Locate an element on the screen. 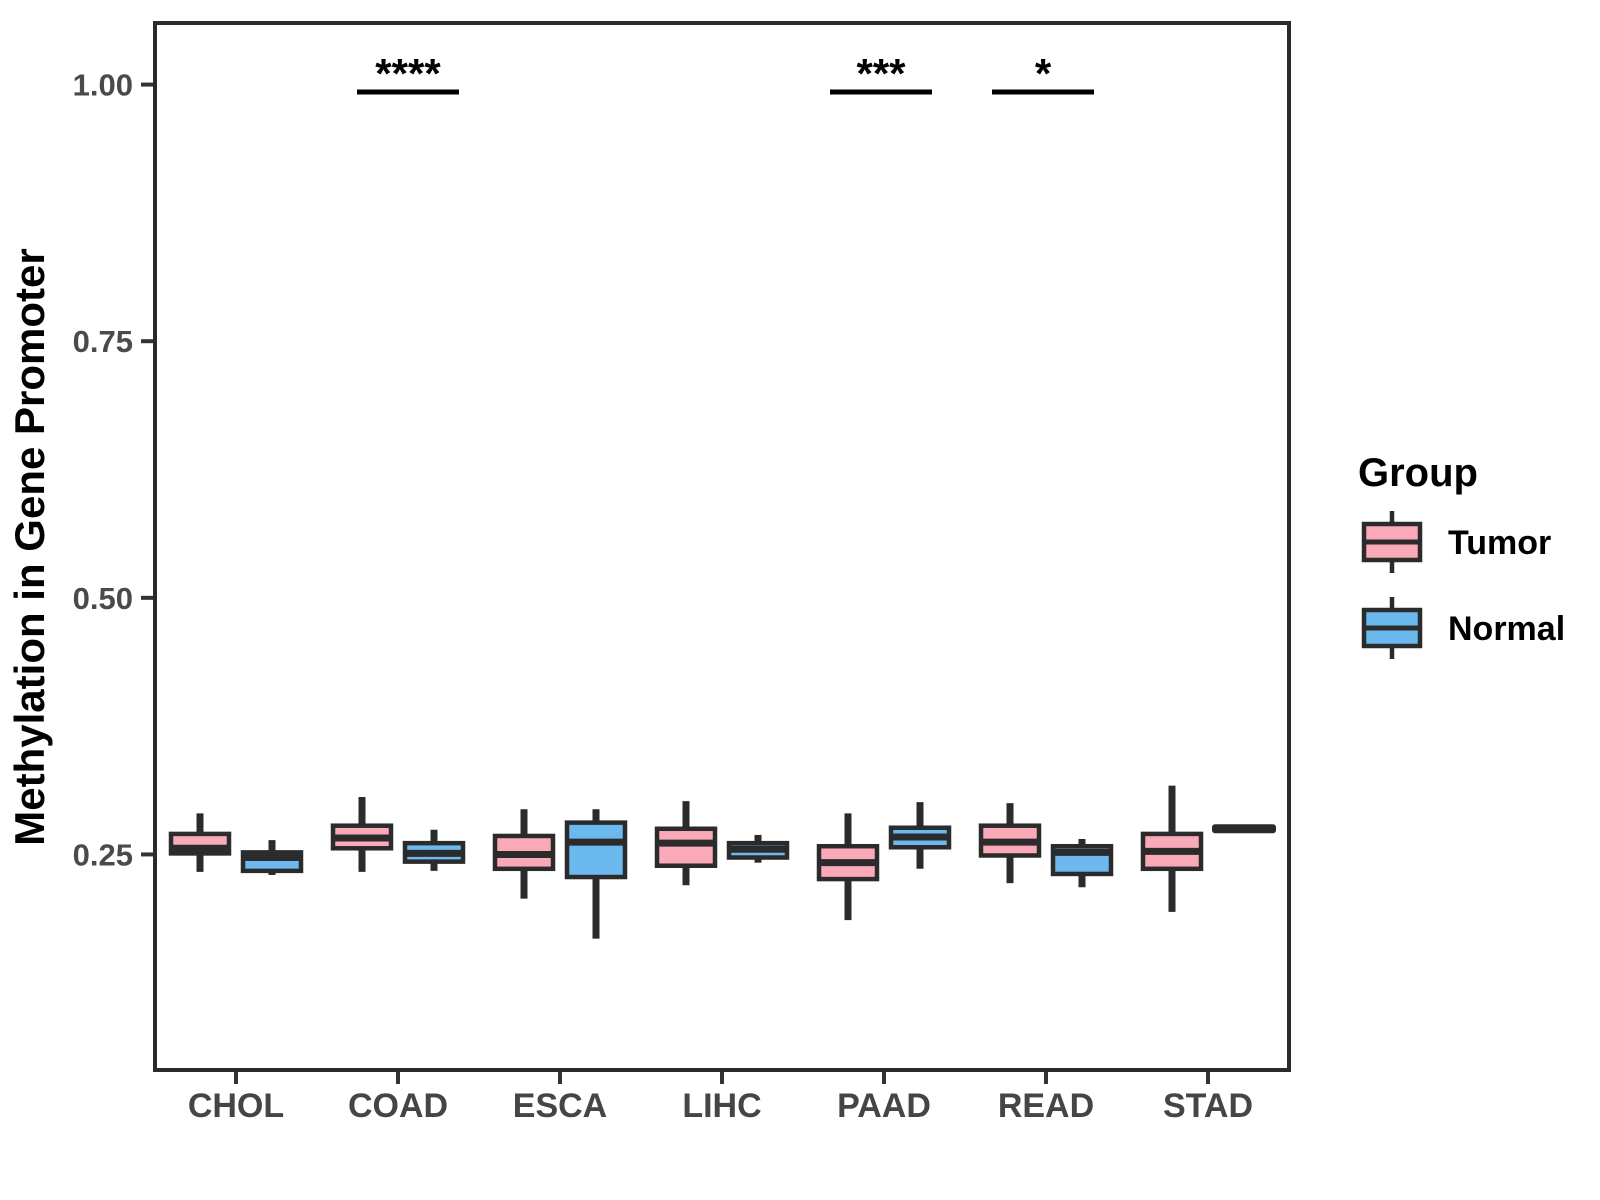 The image size is (1600, 1200). boxes is located at coordinates (722, 862).